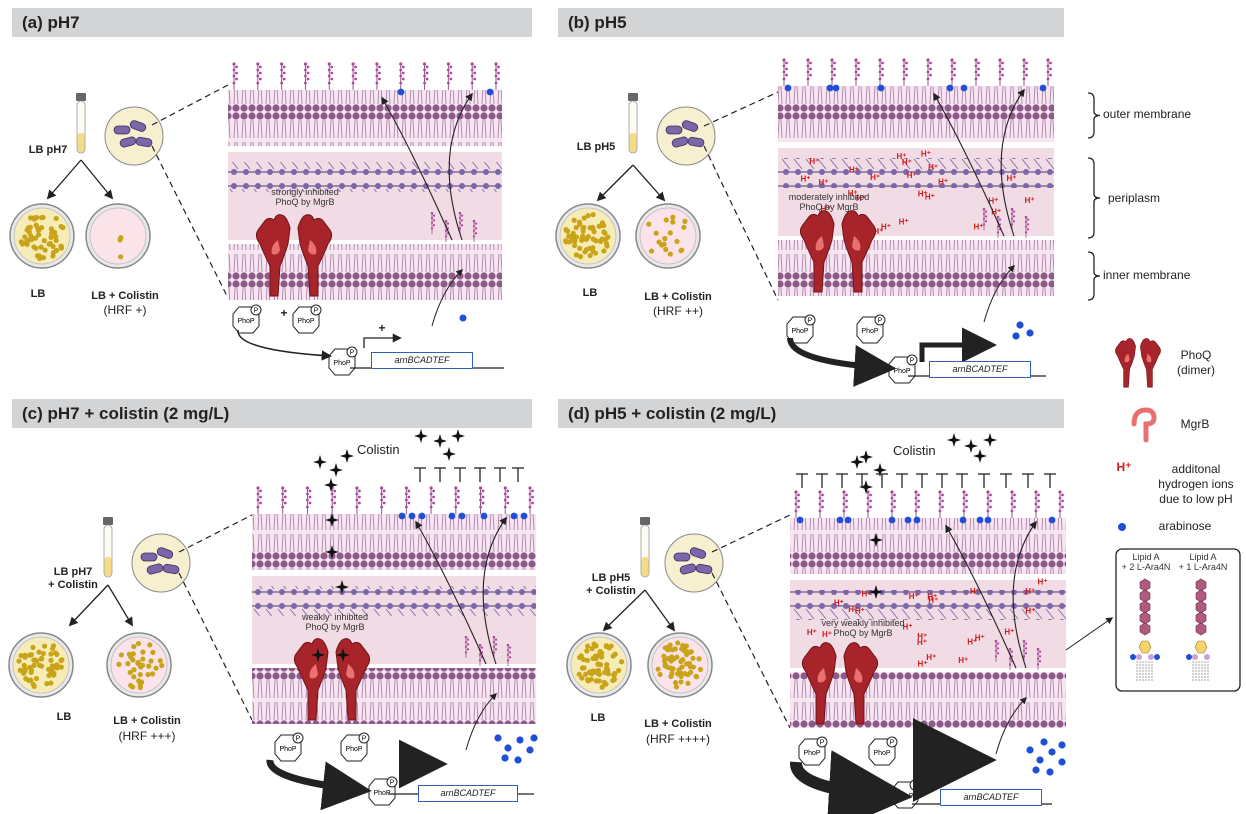 Image resolution: width=1246 pixels, height=814 pixels. What do you see at coordinates (468, 793) in the screenshot?
I see `gene-box-c: arnBCADTEF` at bounding box center [468, 793].